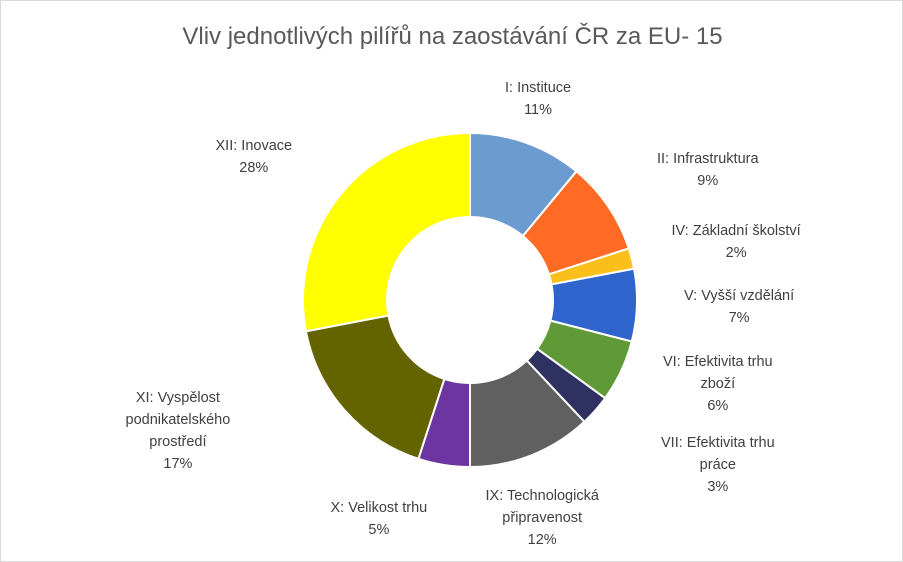 The height and width of the screenshot is (562, 903). I want to click on data-label: II: Infrastruktura 9%, so click(708, 170).